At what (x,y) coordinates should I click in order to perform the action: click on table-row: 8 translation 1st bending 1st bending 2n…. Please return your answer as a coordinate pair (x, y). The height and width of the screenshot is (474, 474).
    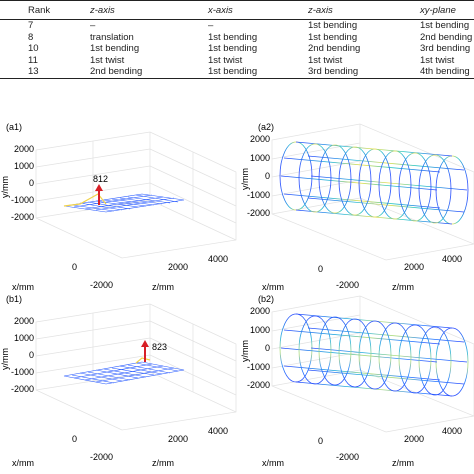
    Looking at the image, I should click on (237, 38).